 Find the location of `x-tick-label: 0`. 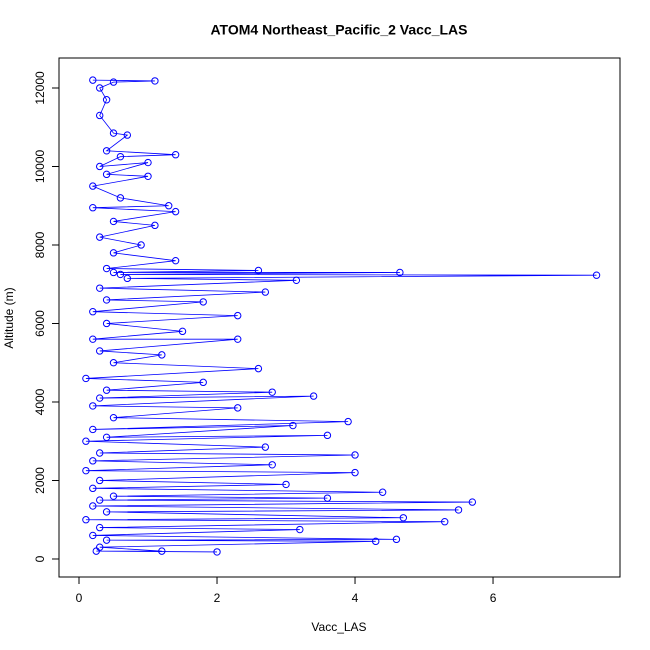

x-tick-label: 0 is located at coordinates (79, 598).